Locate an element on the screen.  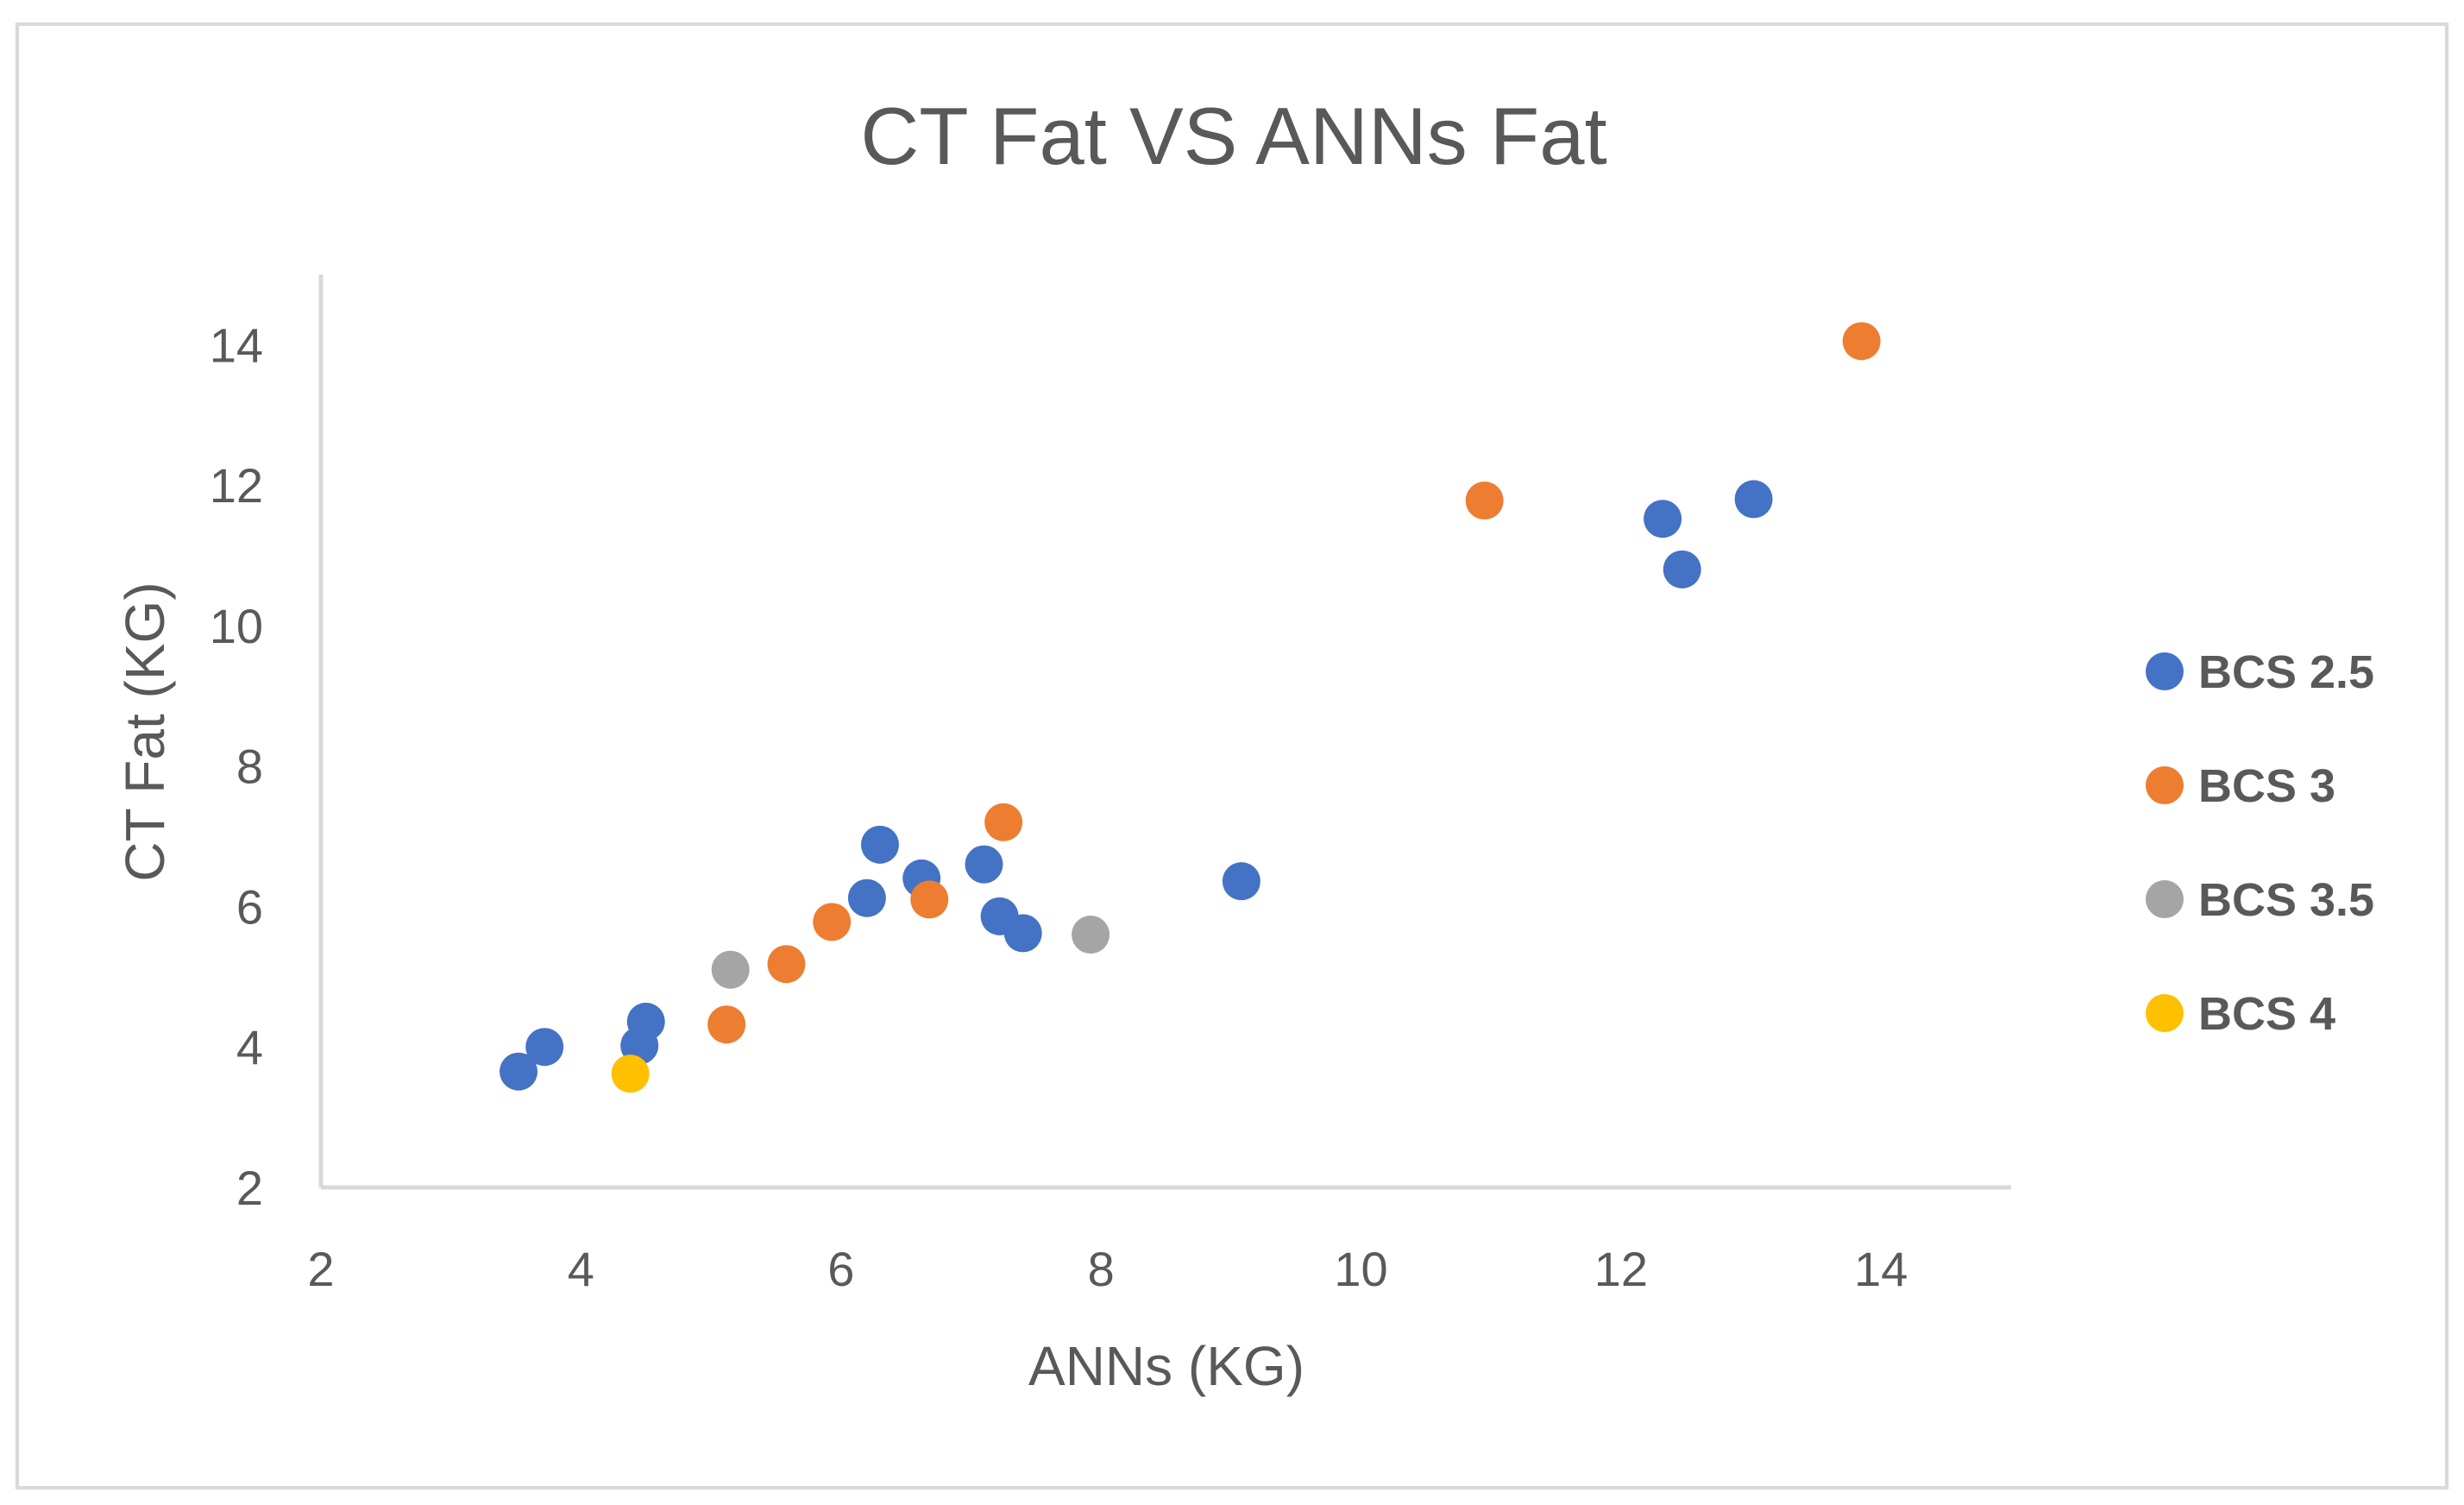
x-tick-label: 4 is located at coordinates (581, 1269).